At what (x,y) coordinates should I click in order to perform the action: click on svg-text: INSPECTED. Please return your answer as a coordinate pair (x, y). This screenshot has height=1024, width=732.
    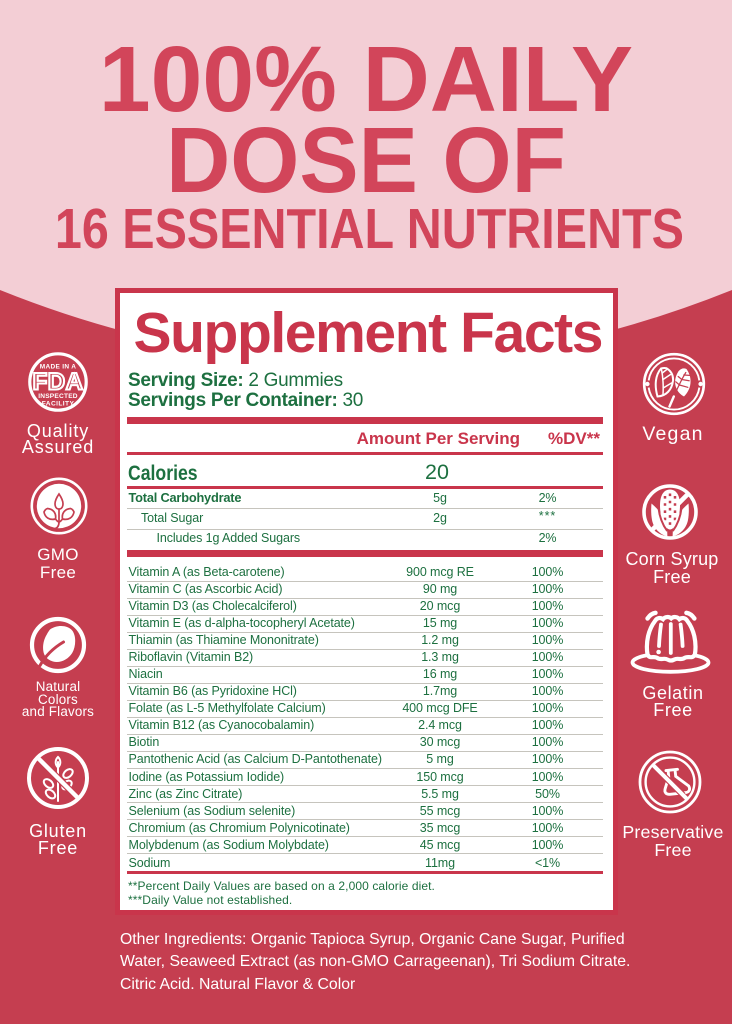
    Looking at the image, I should click on (58, 396).